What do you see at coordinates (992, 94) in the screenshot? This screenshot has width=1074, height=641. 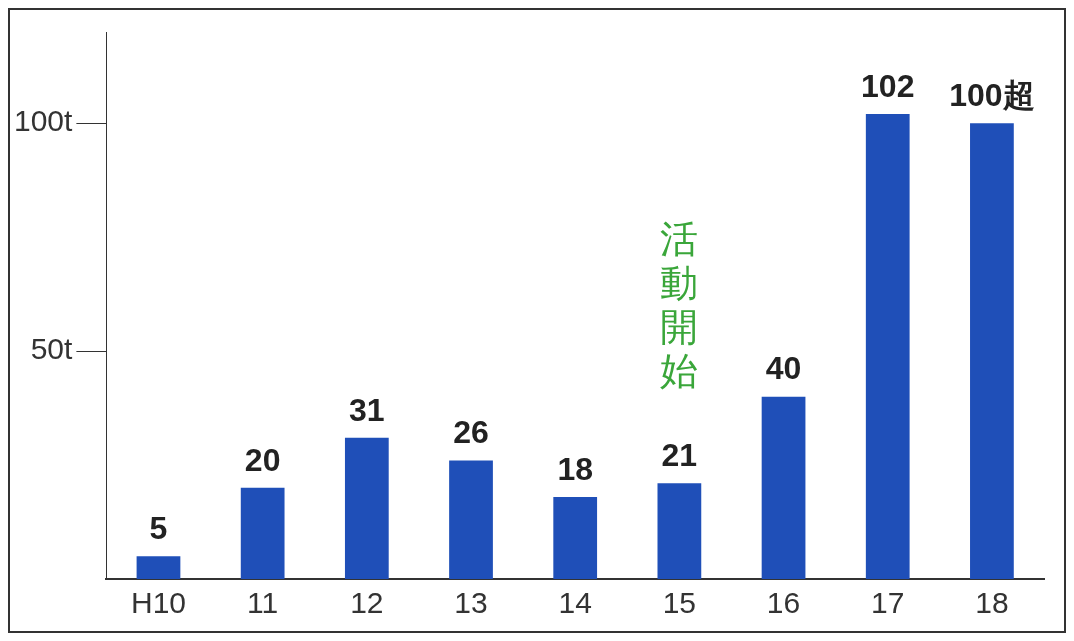 I see `data-label: 100超` at bounding box center [992, 94].